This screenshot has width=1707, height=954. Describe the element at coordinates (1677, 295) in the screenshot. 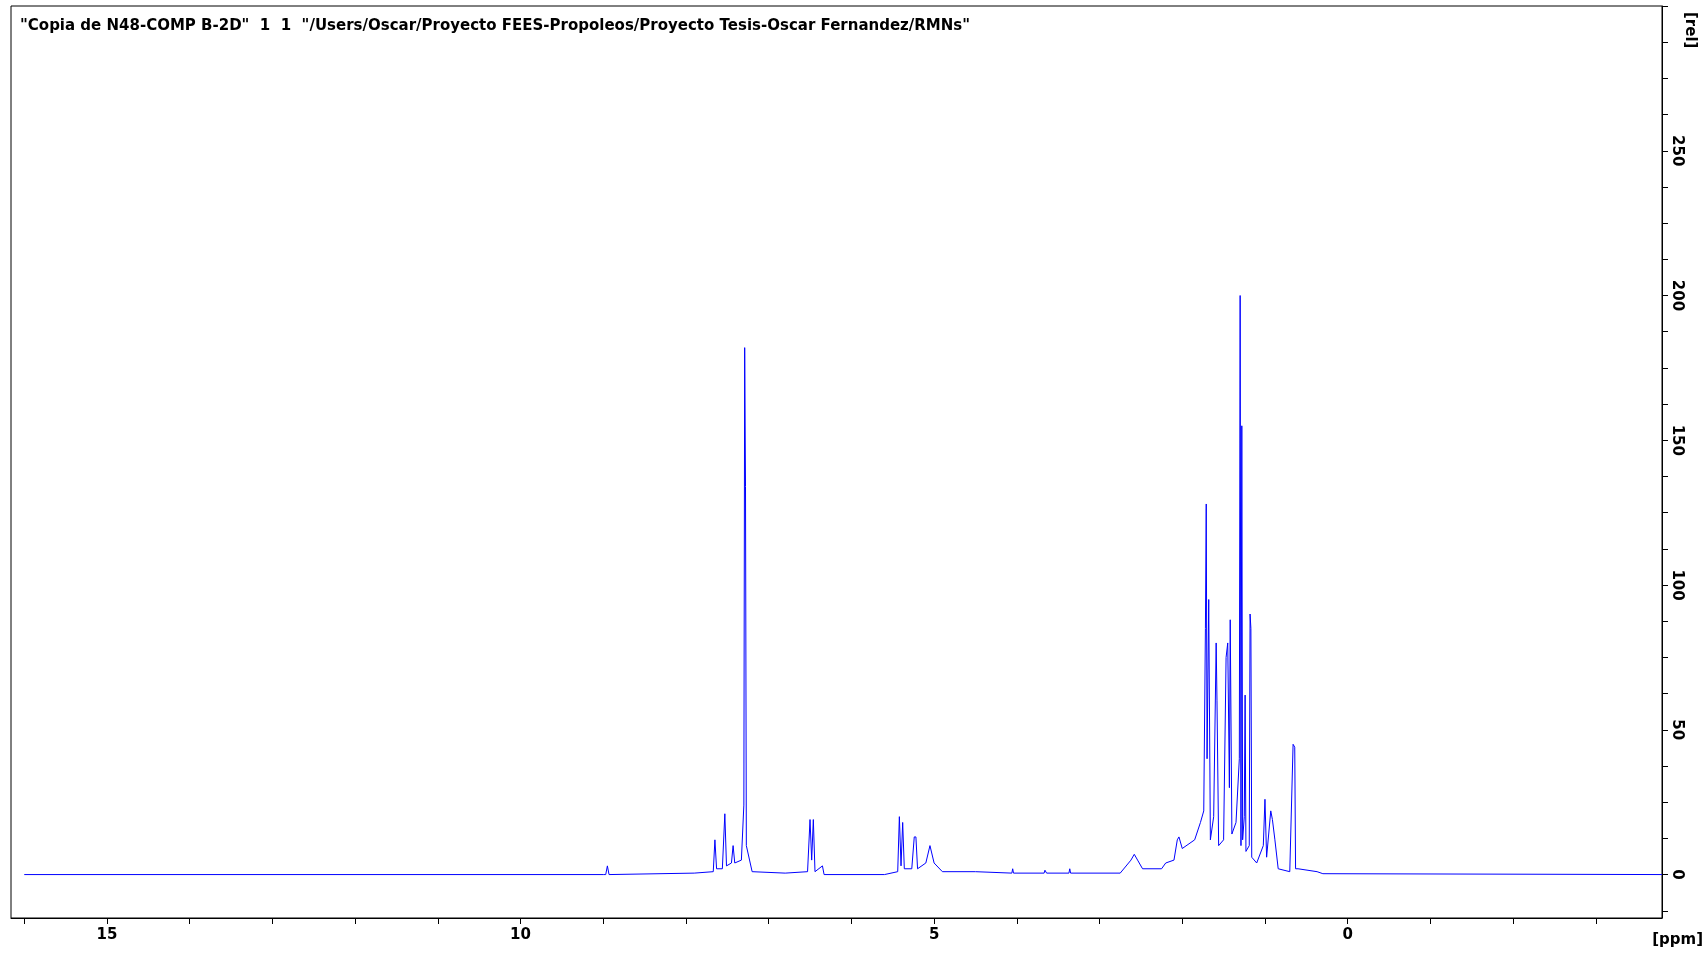

I see `y-tick-label: 200` at that location.